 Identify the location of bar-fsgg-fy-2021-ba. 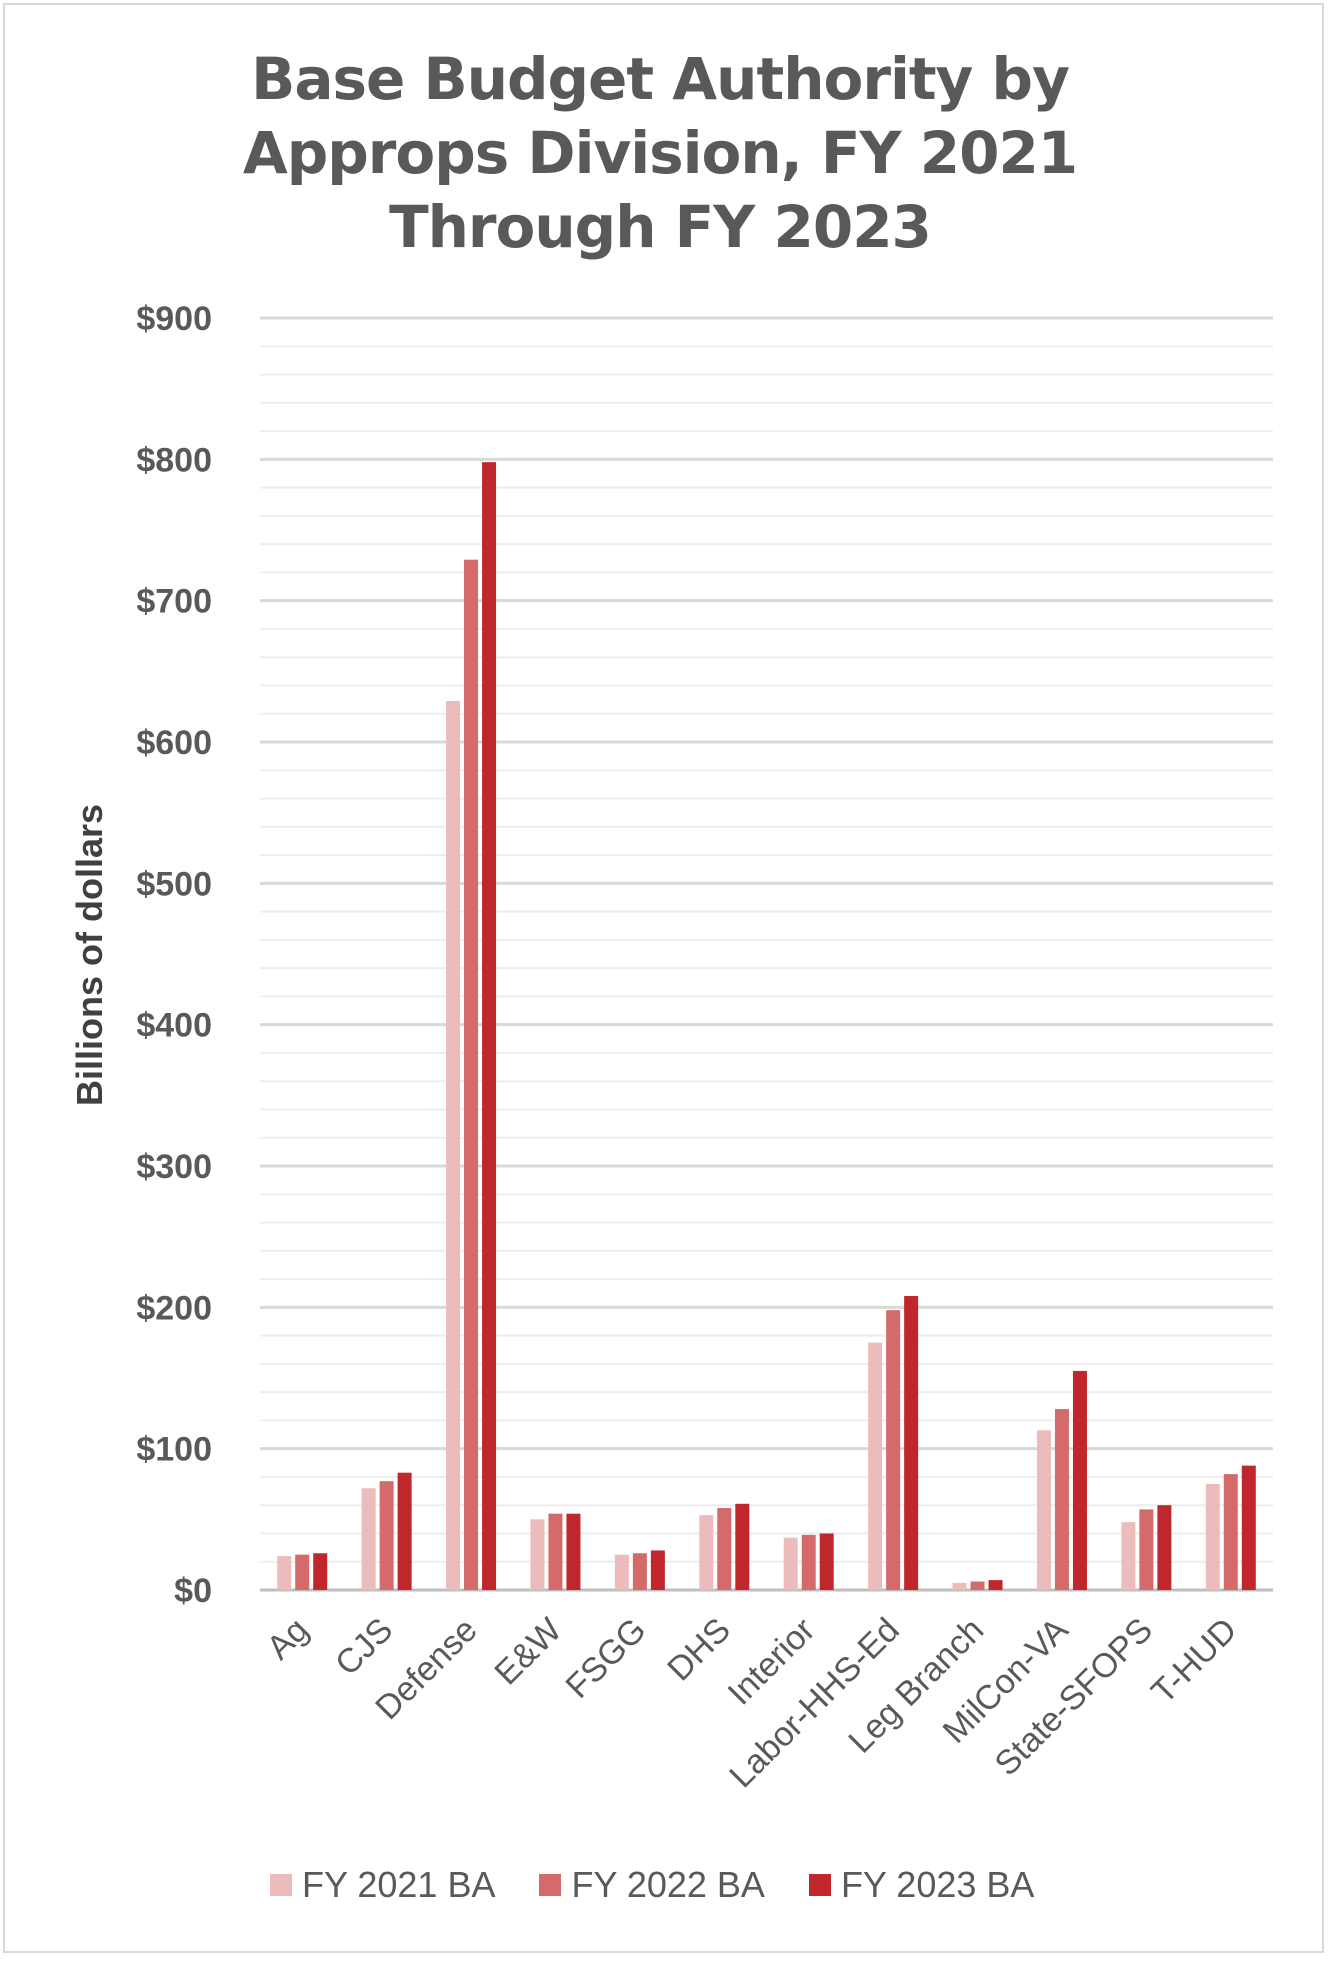
(621, 1572).